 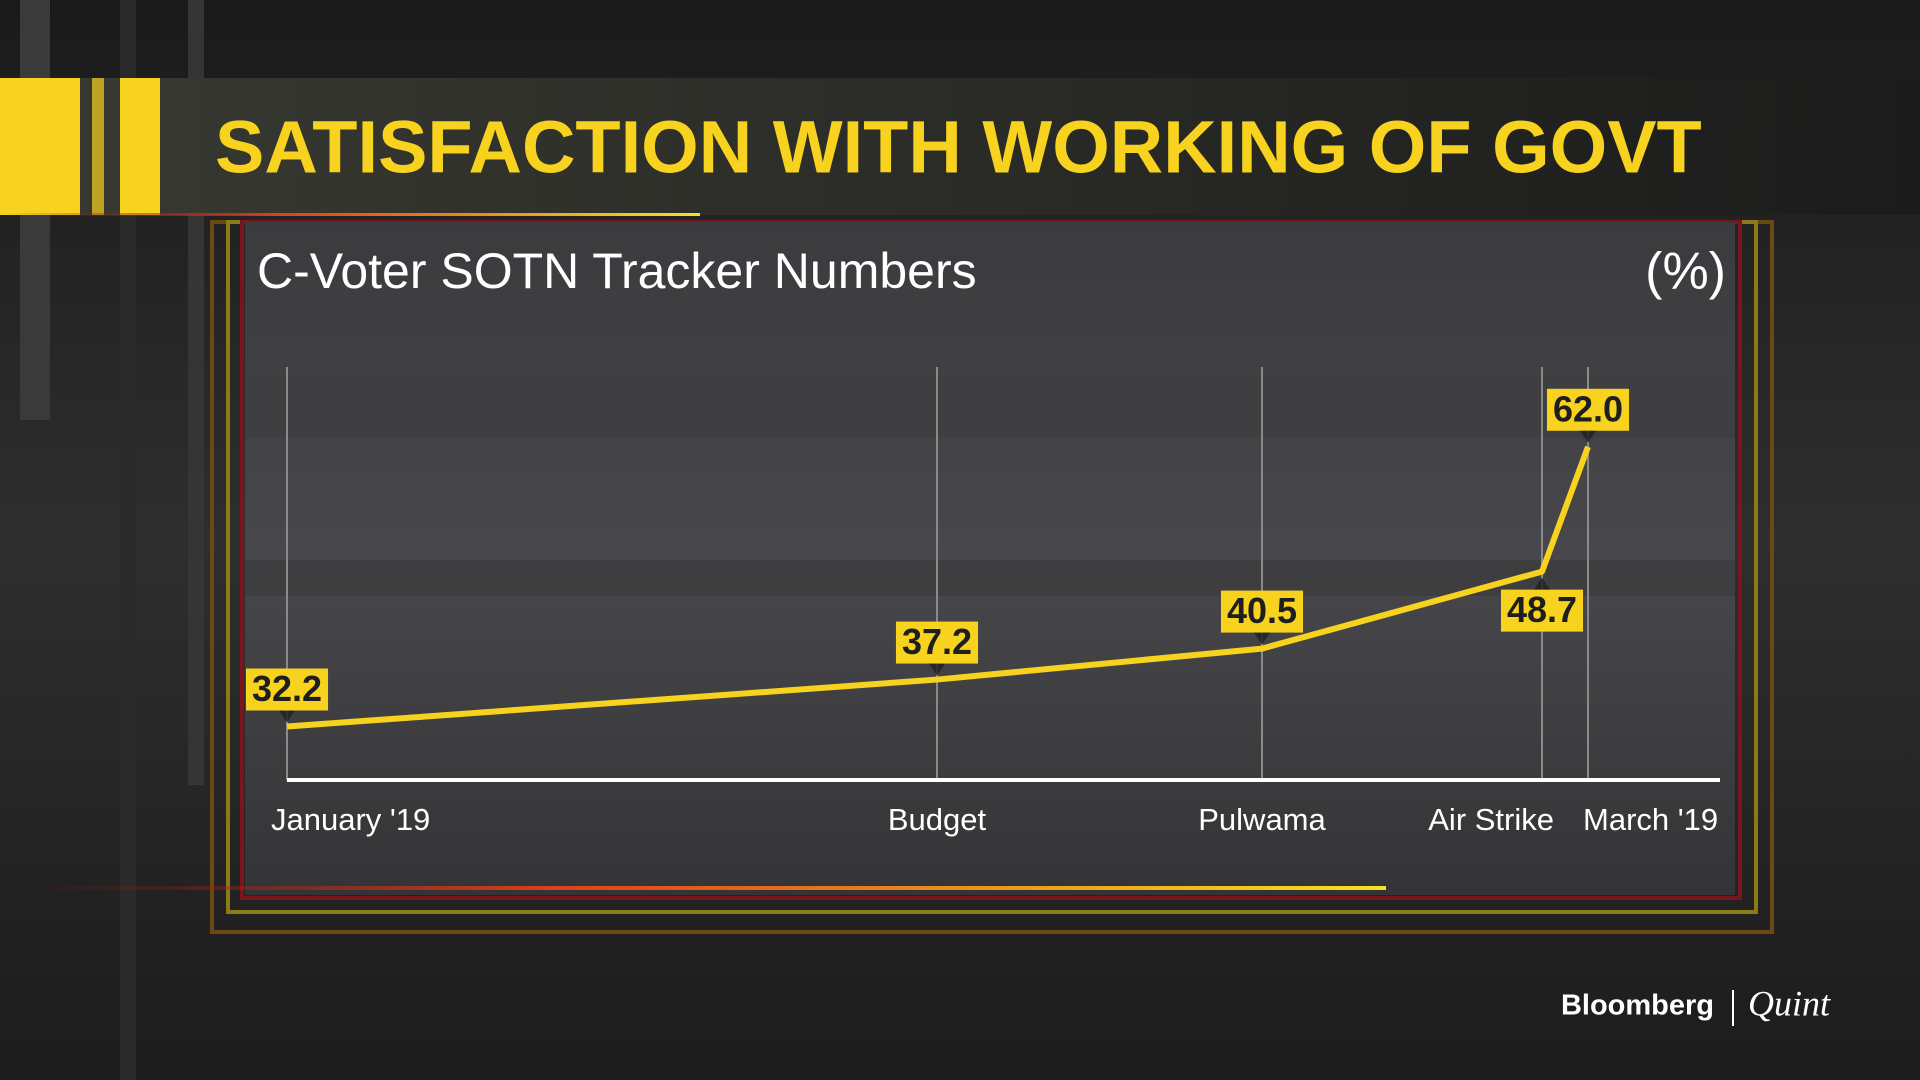 I want to click on chart-title: SATISFACTION WITH WORKING OF GOVT, so click(x=958, y=147).